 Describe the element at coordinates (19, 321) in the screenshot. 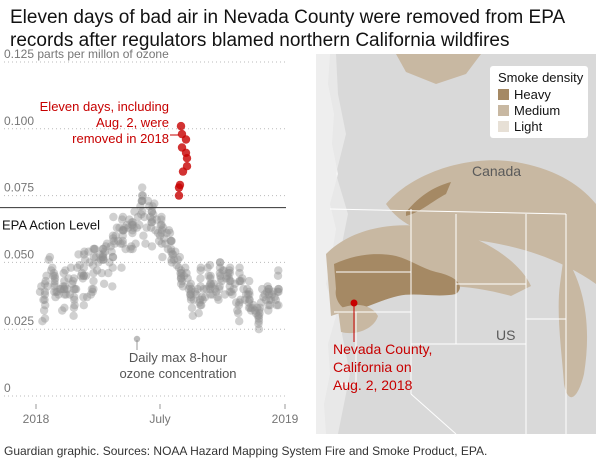

I see `y-tick-label: 0.025` at that location.